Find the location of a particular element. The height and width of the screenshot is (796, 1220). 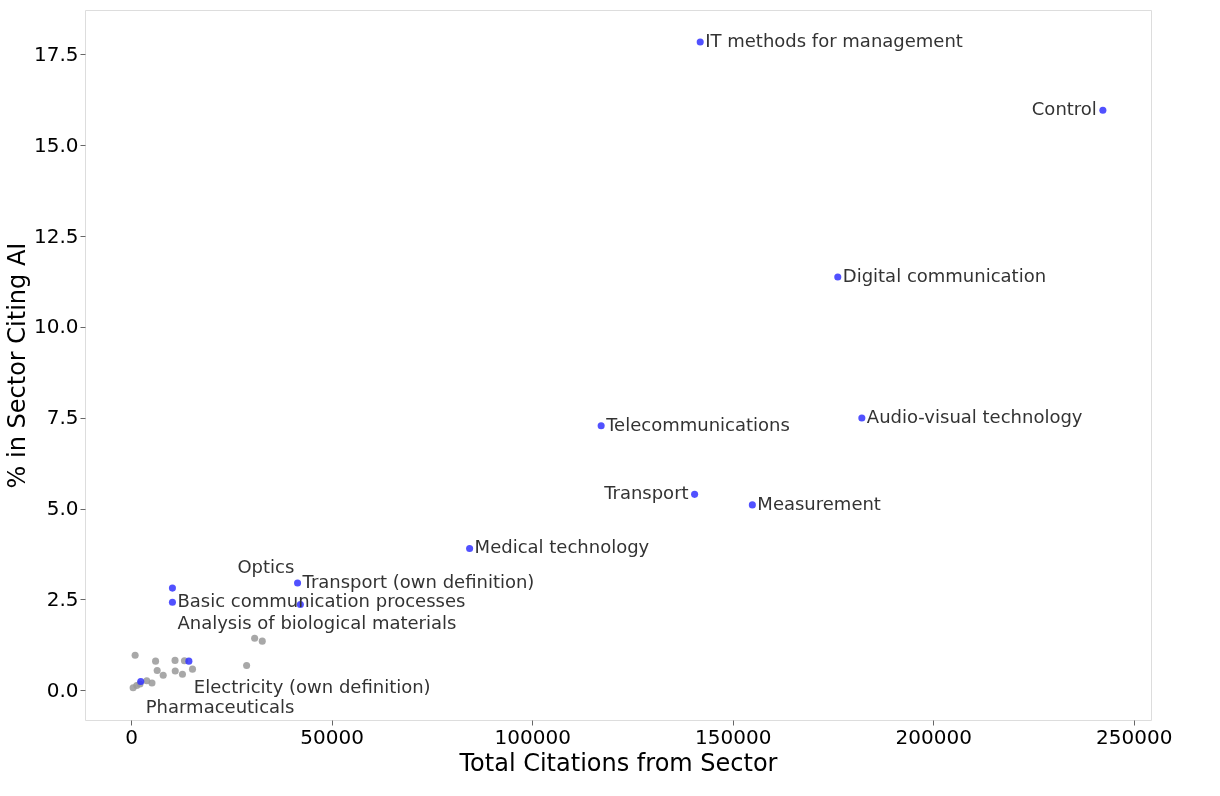

annotation: Control is located at coordinates (1064, 109).